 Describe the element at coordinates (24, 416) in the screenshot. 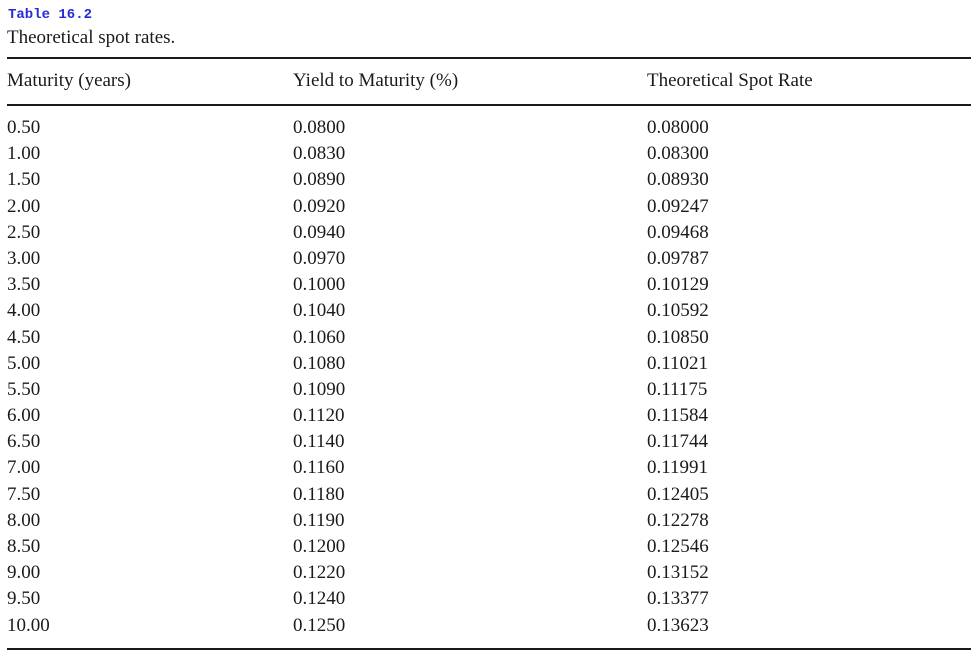

I see `cell-maturity: 6.00` at that location.